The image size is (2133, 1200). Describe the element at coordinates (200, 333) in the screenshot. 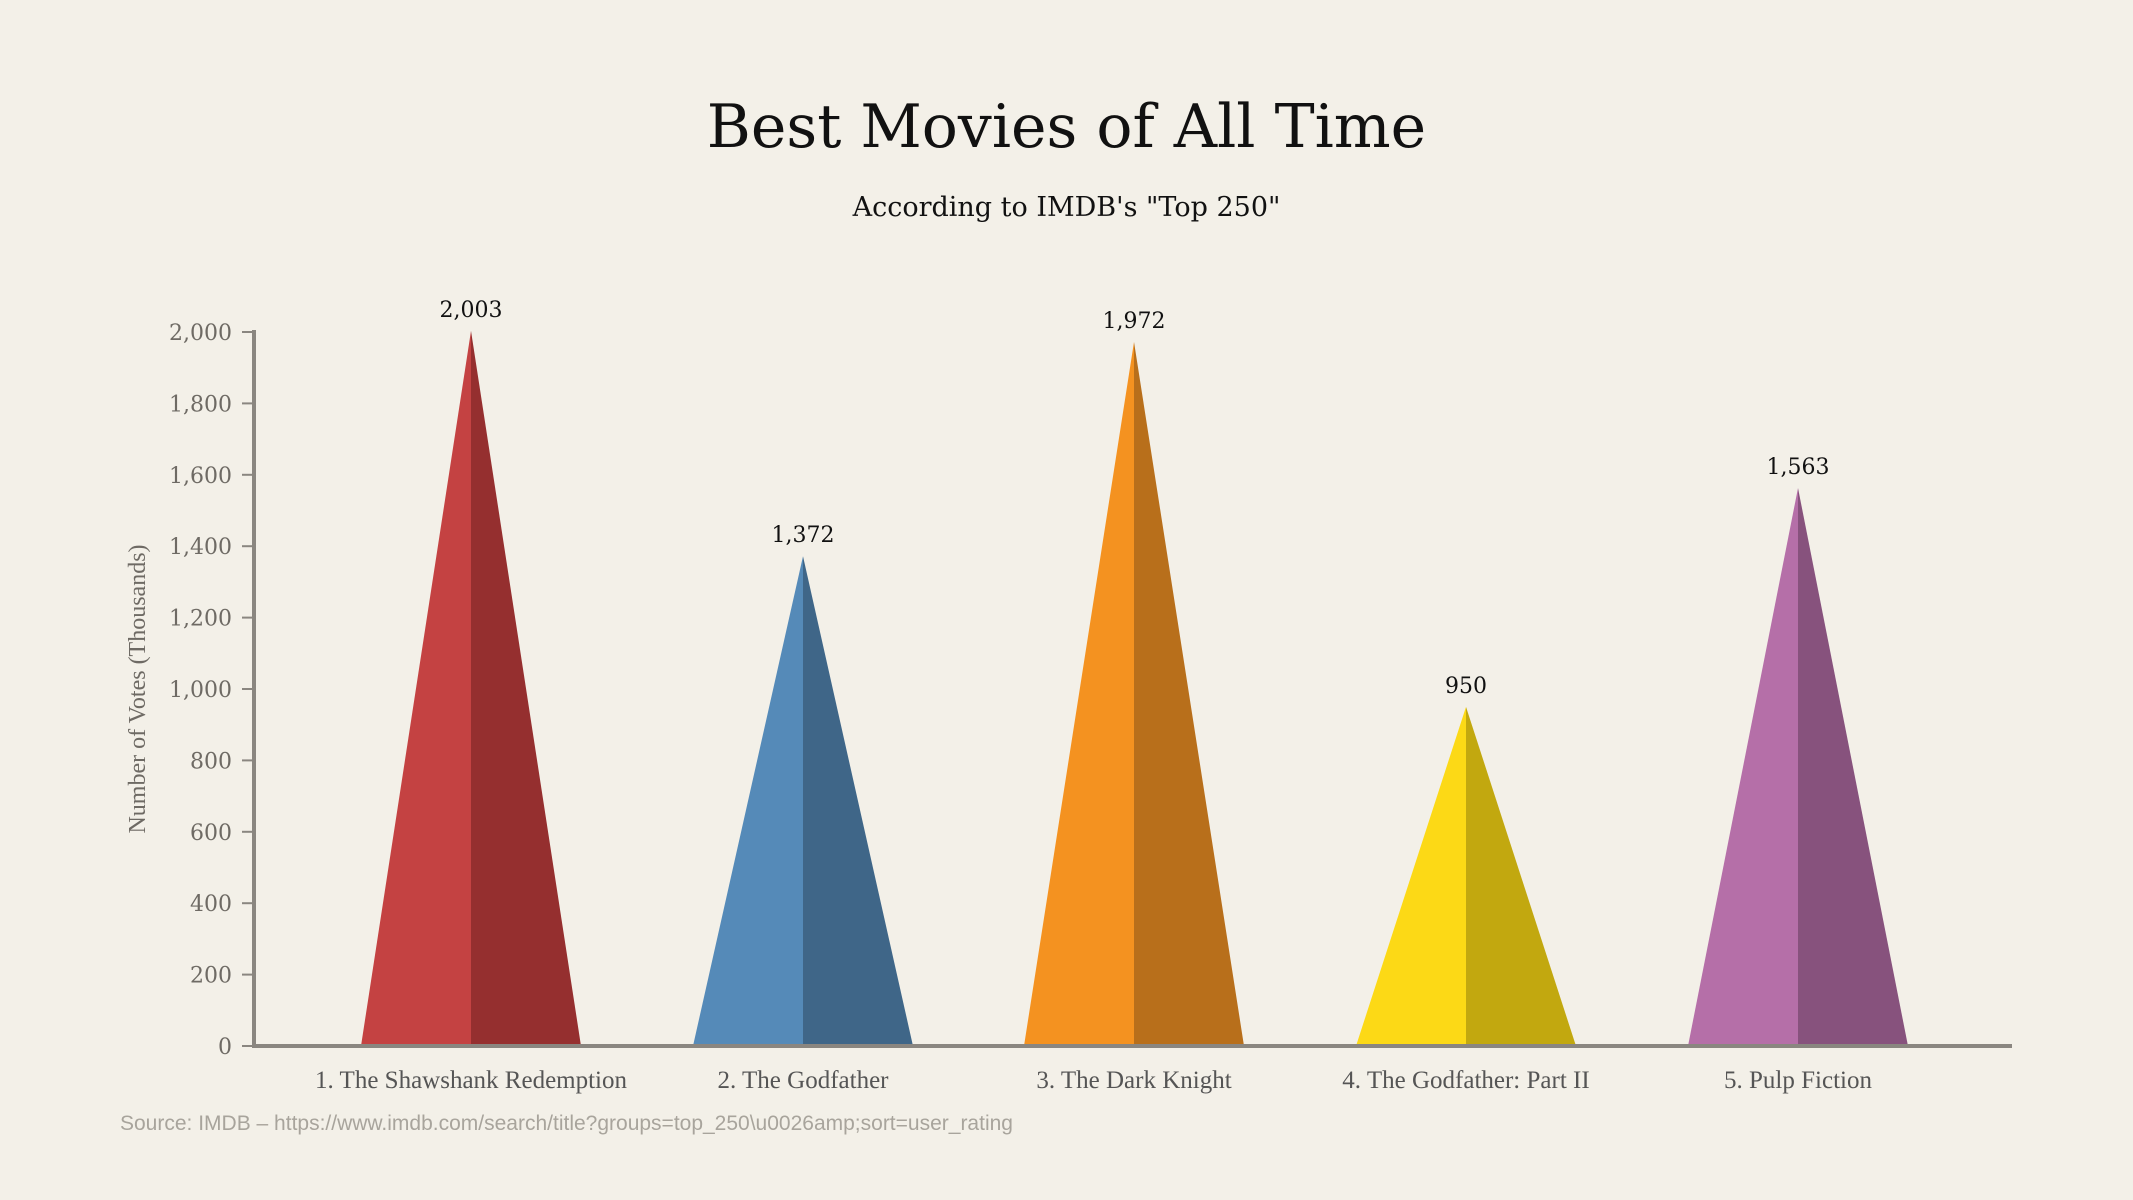

I see `y-tick-label: 2,000` at that location.